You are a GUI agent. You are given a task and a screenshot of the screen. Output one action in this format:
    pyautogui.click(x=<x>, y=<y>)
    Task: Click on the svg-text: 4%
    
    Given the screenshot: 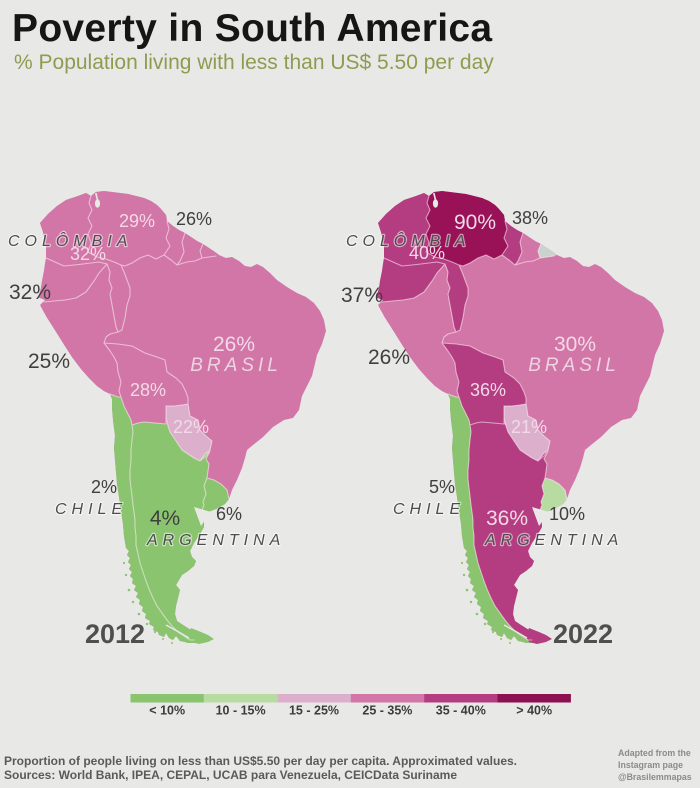 What is the action you would take?
    pyautogui.click(x=165, y=518)
    